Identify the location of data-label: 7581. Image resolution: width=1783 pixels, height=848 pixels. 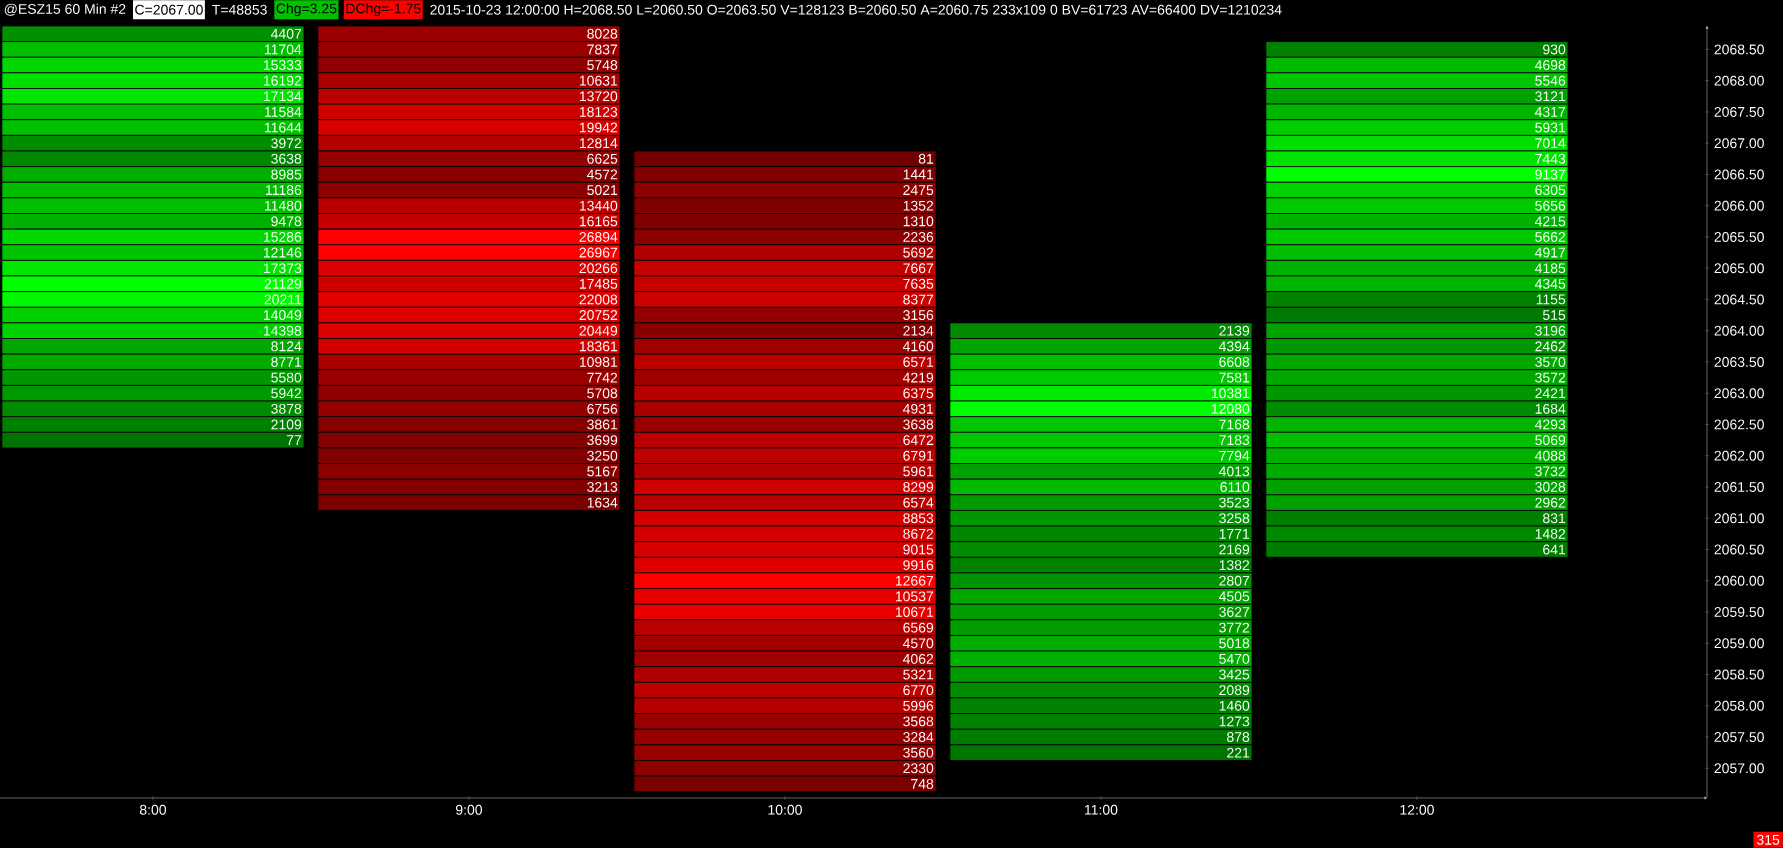
(1234, 377).